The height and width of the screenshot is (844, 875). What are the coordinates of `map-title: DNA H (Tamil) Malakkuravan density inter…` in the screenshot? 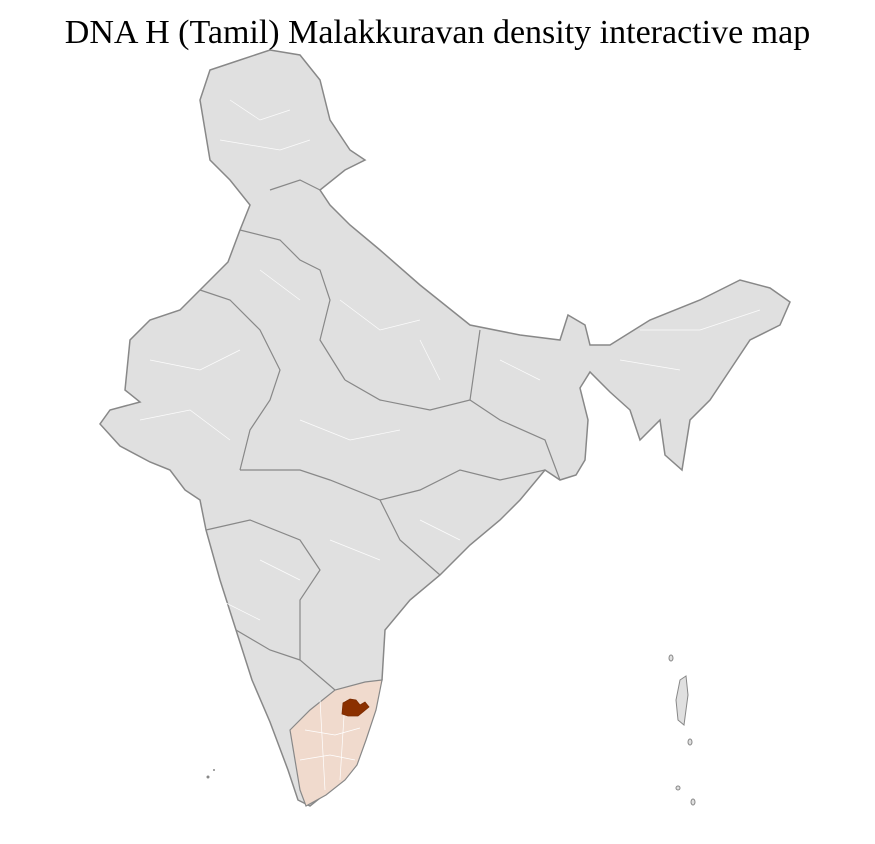 It's located at (437, 32).